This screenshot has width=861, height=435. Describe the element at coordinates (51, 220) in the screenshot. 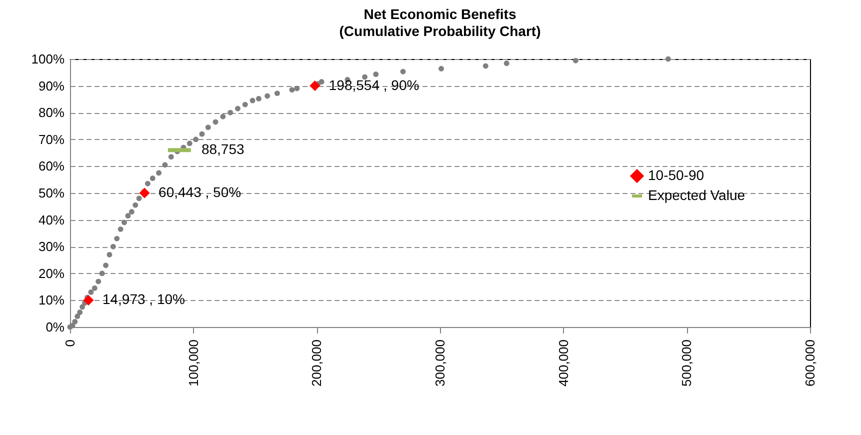

I see `y-tick-label: 40%` at that location.